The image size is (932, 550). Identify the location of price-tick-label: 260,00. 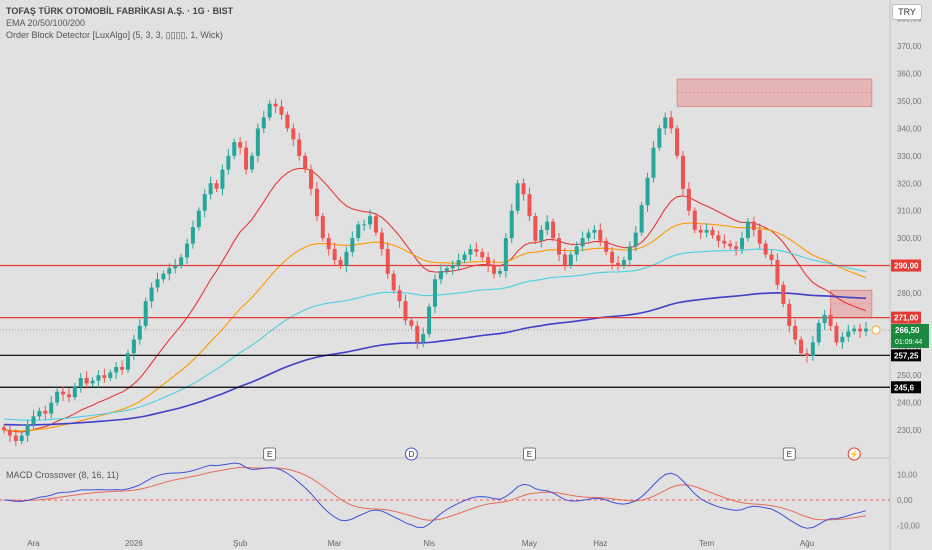
(909, 348).